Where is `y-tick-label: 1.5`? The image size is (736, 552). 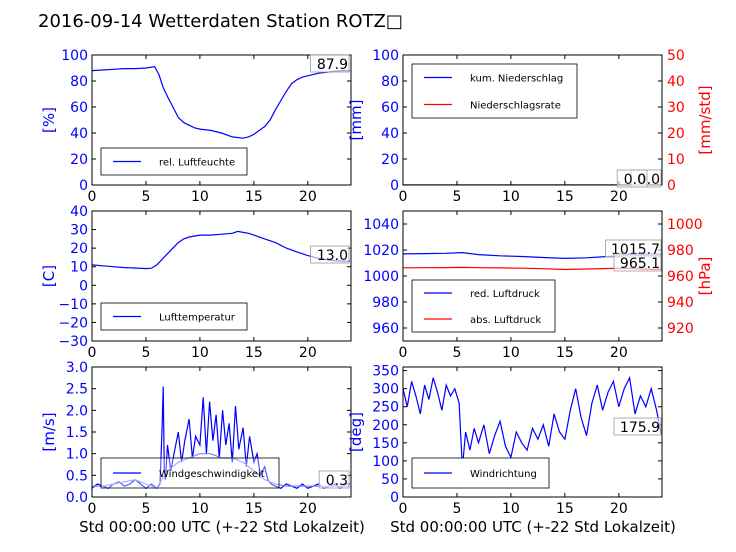
y-tick-label: 1.5 is located at coordinates (77, 433).